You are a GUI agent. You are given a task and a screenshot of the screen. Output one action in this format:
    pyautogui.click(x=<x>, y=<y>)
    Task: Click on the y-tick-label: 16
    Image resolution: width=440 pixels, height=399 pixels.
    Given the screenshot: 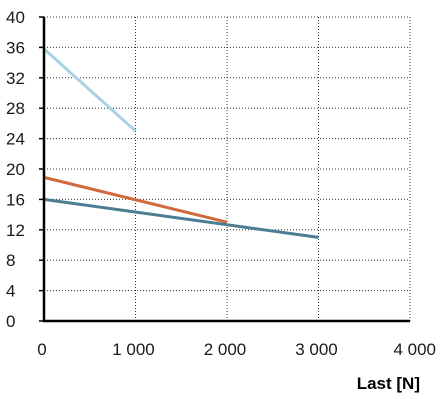 What is the action you would take?
    pyautogui.click(x=15, y=199)
    